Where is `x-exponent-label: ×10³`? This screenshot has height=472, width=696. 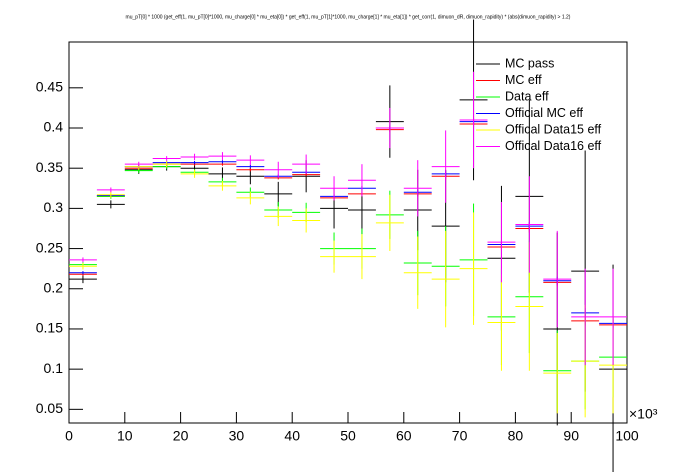 x-exponent-label: ×10³ is located at coordinates (643, 414).